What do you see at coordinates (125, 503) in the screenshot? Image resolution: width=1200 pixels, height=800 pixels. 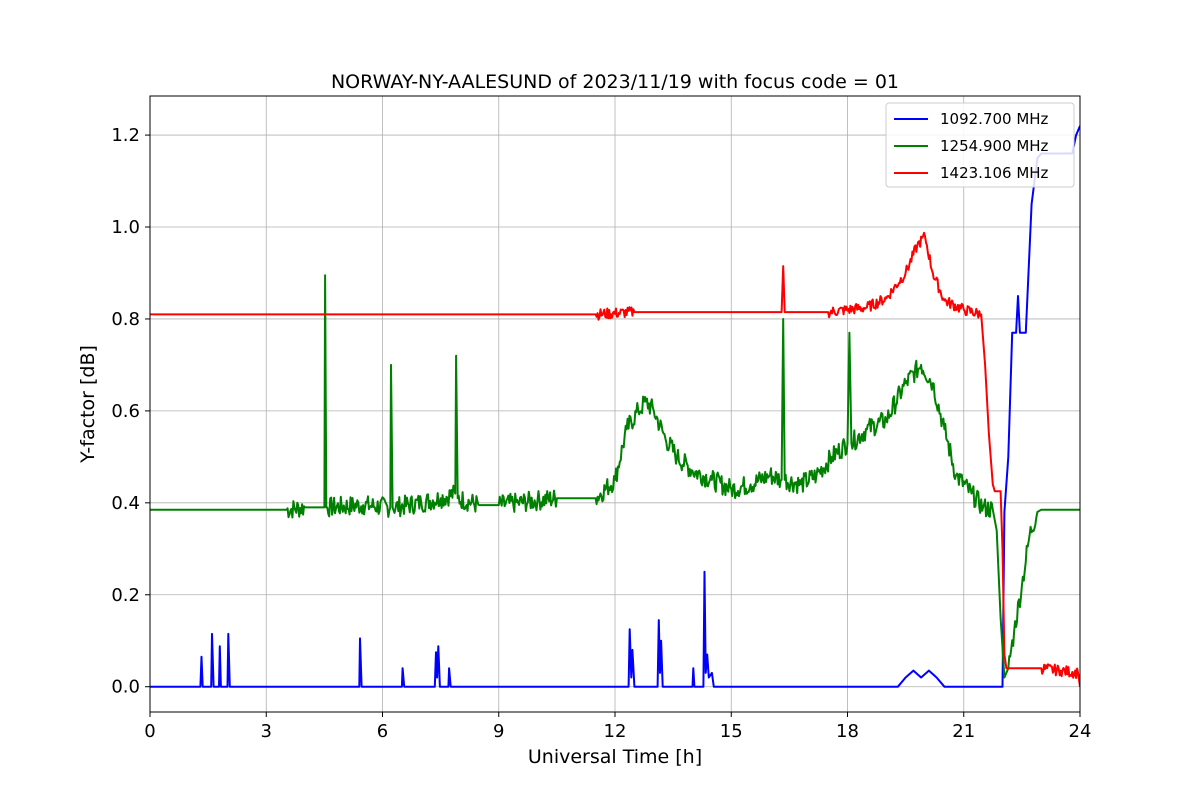 I see `y-tick-label: 0.4` at bounding box center [125, 503].